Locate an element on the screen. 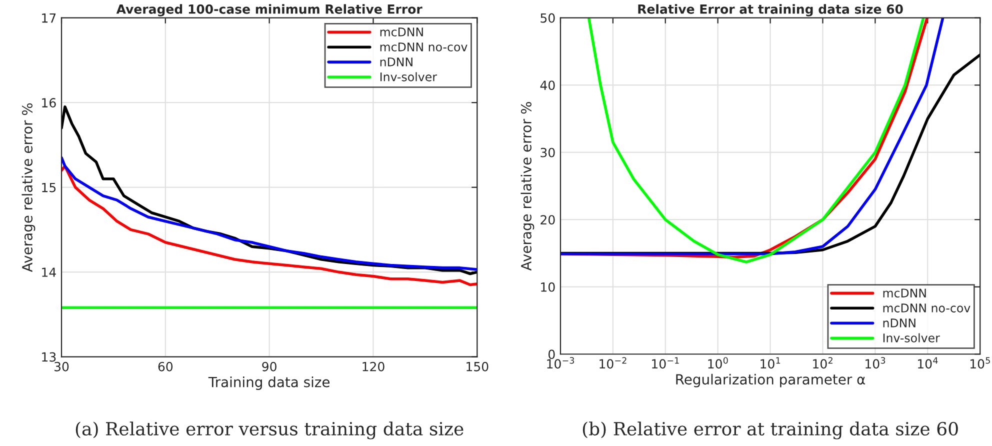 The width and height of the screenshot is (992, 446). y-tick-label: 10 is located at coordinates (548, 287).